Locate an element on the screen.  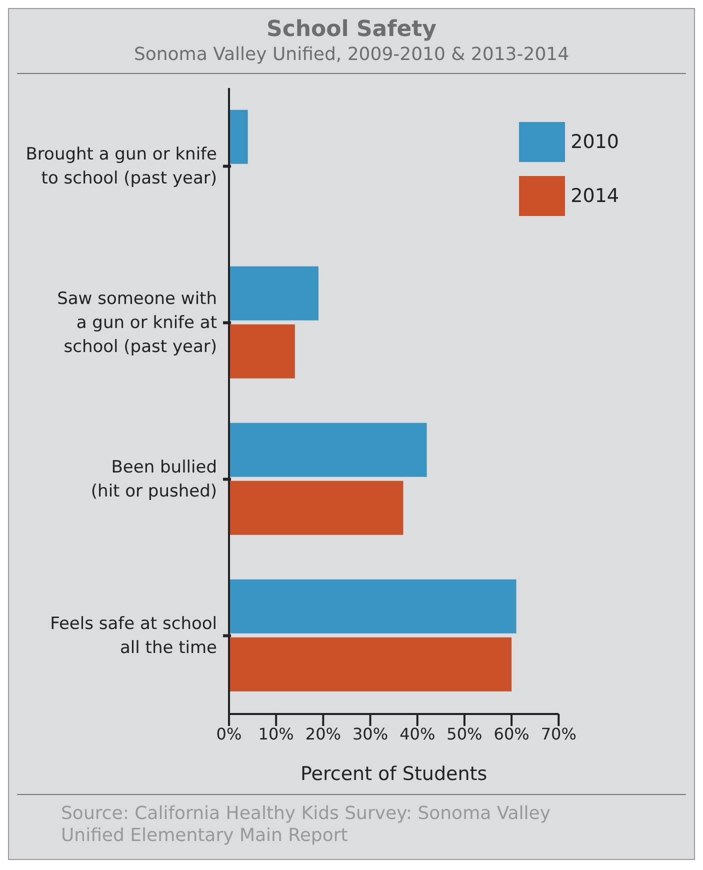
x-tick-label: 70% is located at coordinates (558, 734).